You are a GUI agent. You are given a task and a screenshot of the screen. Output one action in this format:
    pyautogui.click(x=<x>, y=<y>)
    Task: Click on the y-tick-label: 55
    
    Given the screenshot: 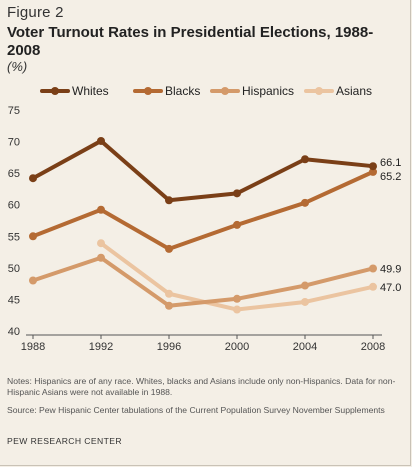 What is the action you would take?
    pyautogui.click(x=14, y=237)
    